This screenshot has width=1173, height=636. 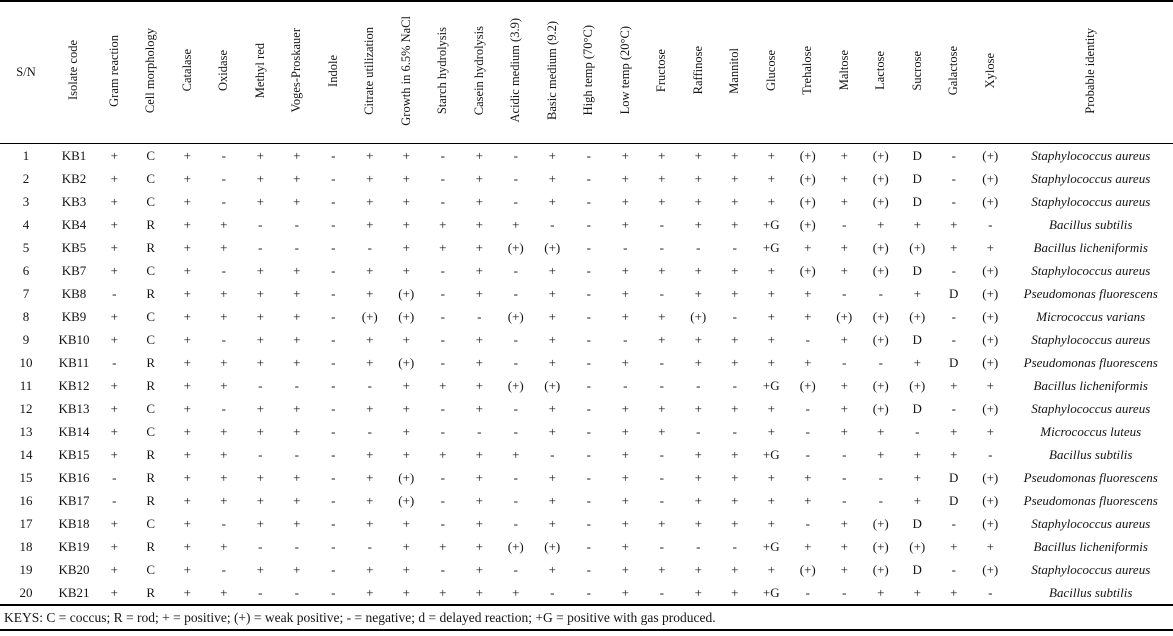 I want to click on column-header-label: Gram reaction, so click(x=113, y=70).